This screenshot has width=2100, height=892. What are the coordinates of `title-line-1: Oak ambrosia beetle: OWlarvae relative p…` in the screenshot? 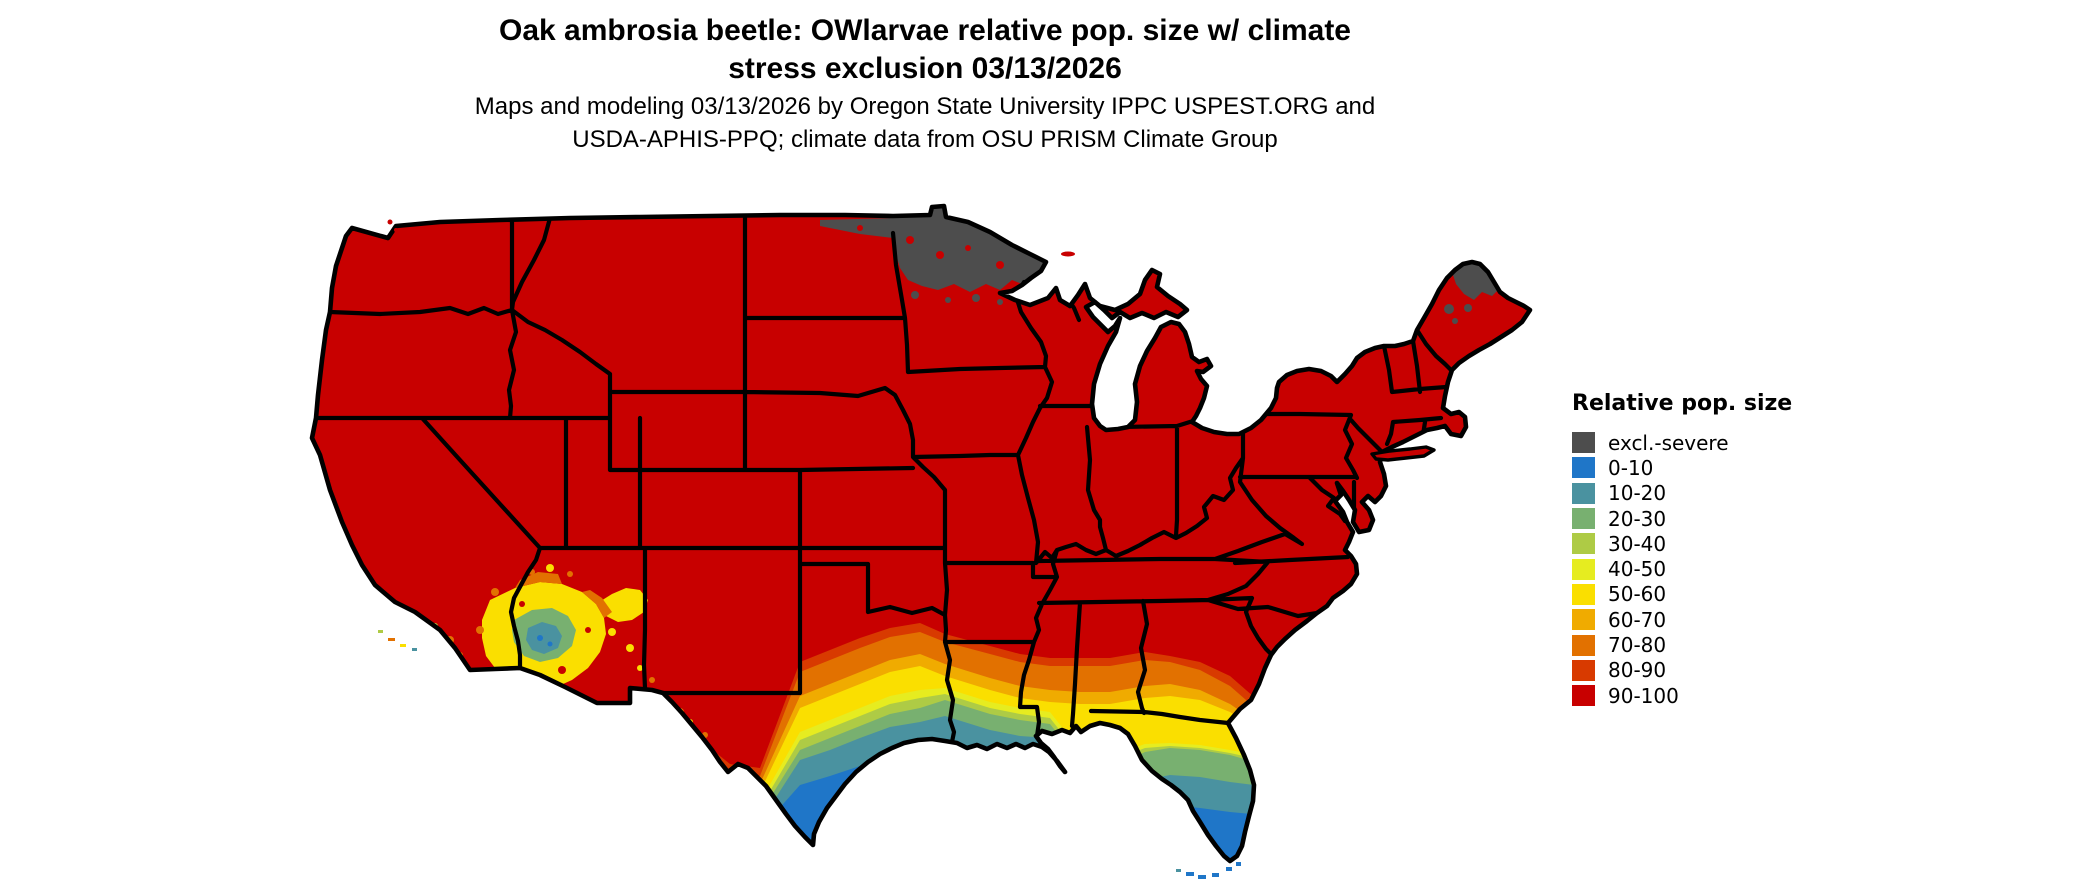 It's located at (924, 30).